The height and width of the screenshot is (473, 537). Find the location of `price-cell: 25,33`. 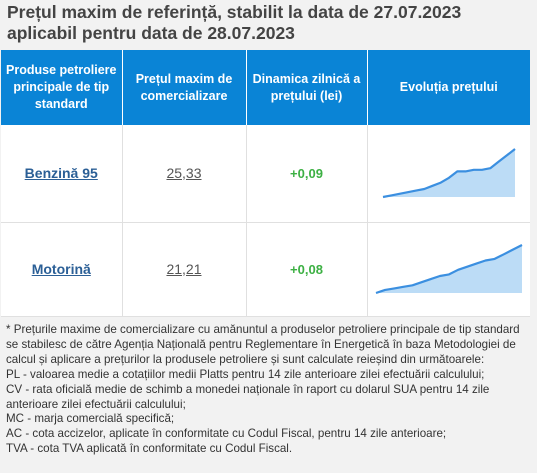

price-cell: 25,33 is located at coordinates (184, 174).